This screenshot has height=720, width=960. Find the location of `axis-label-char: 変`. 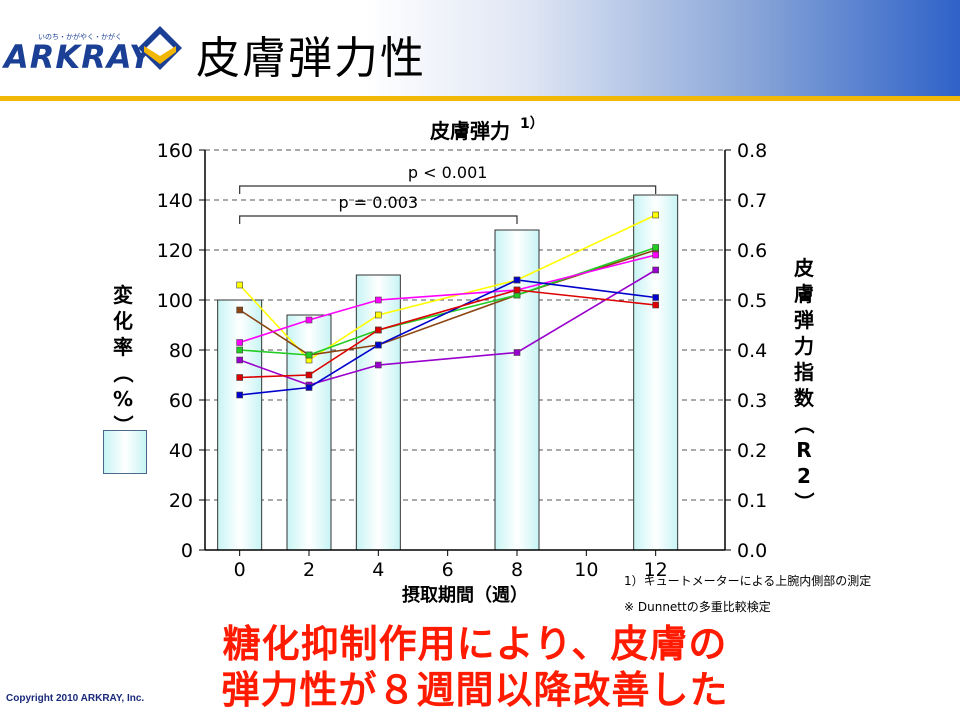

axis-label-char: 変 is located at coordinates (123, 295).